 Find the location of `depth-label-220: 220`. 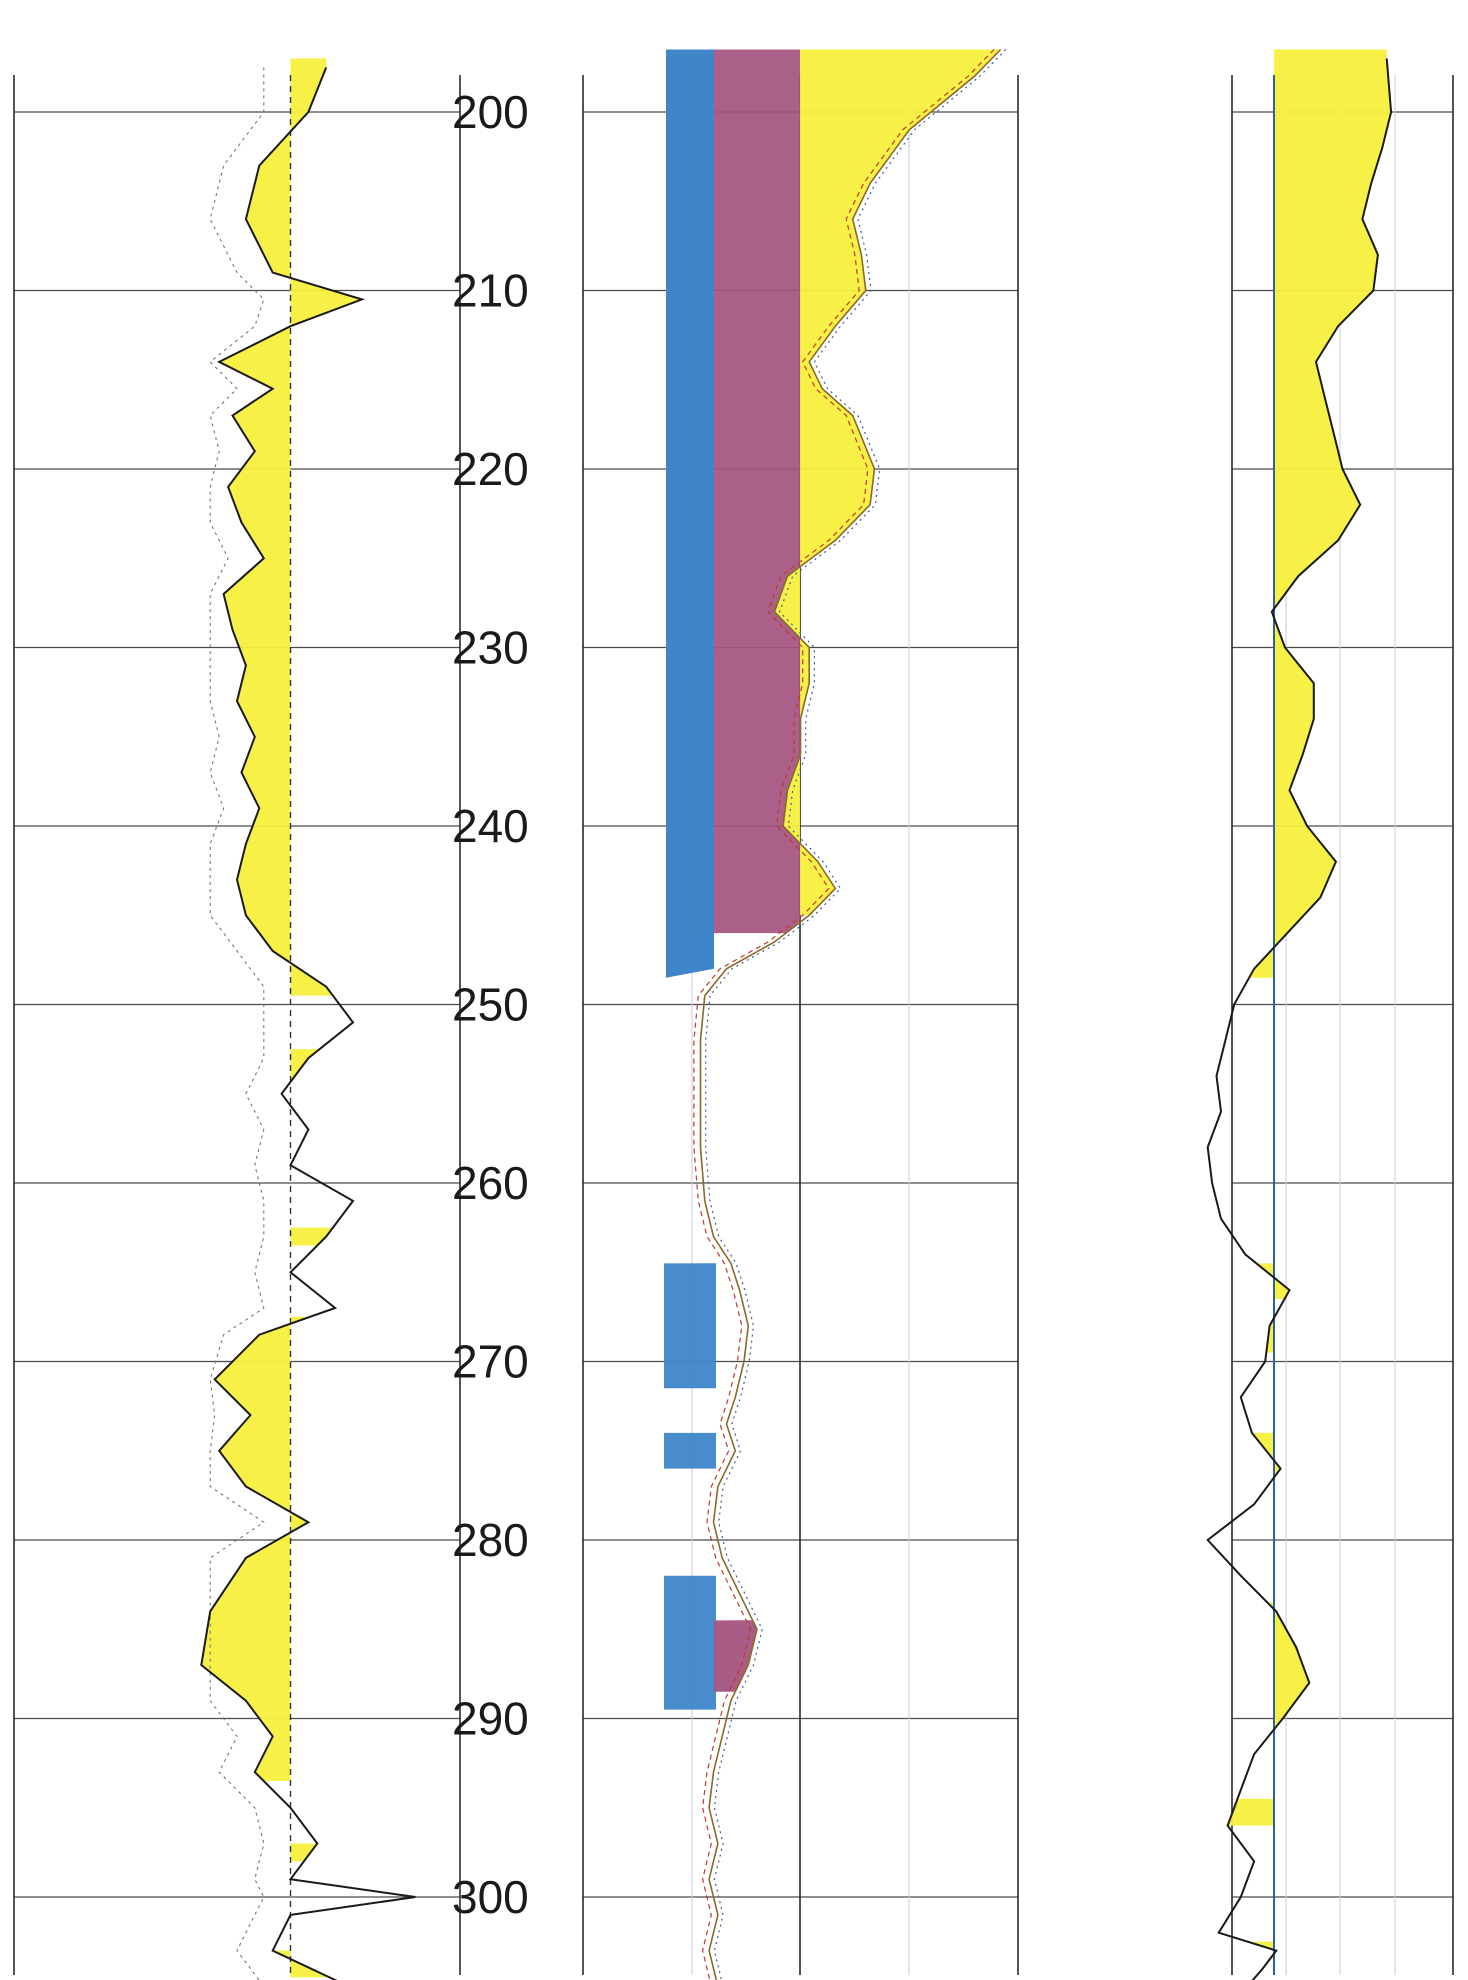

depth-label-220: 220 is located at coordinates (490, 469).